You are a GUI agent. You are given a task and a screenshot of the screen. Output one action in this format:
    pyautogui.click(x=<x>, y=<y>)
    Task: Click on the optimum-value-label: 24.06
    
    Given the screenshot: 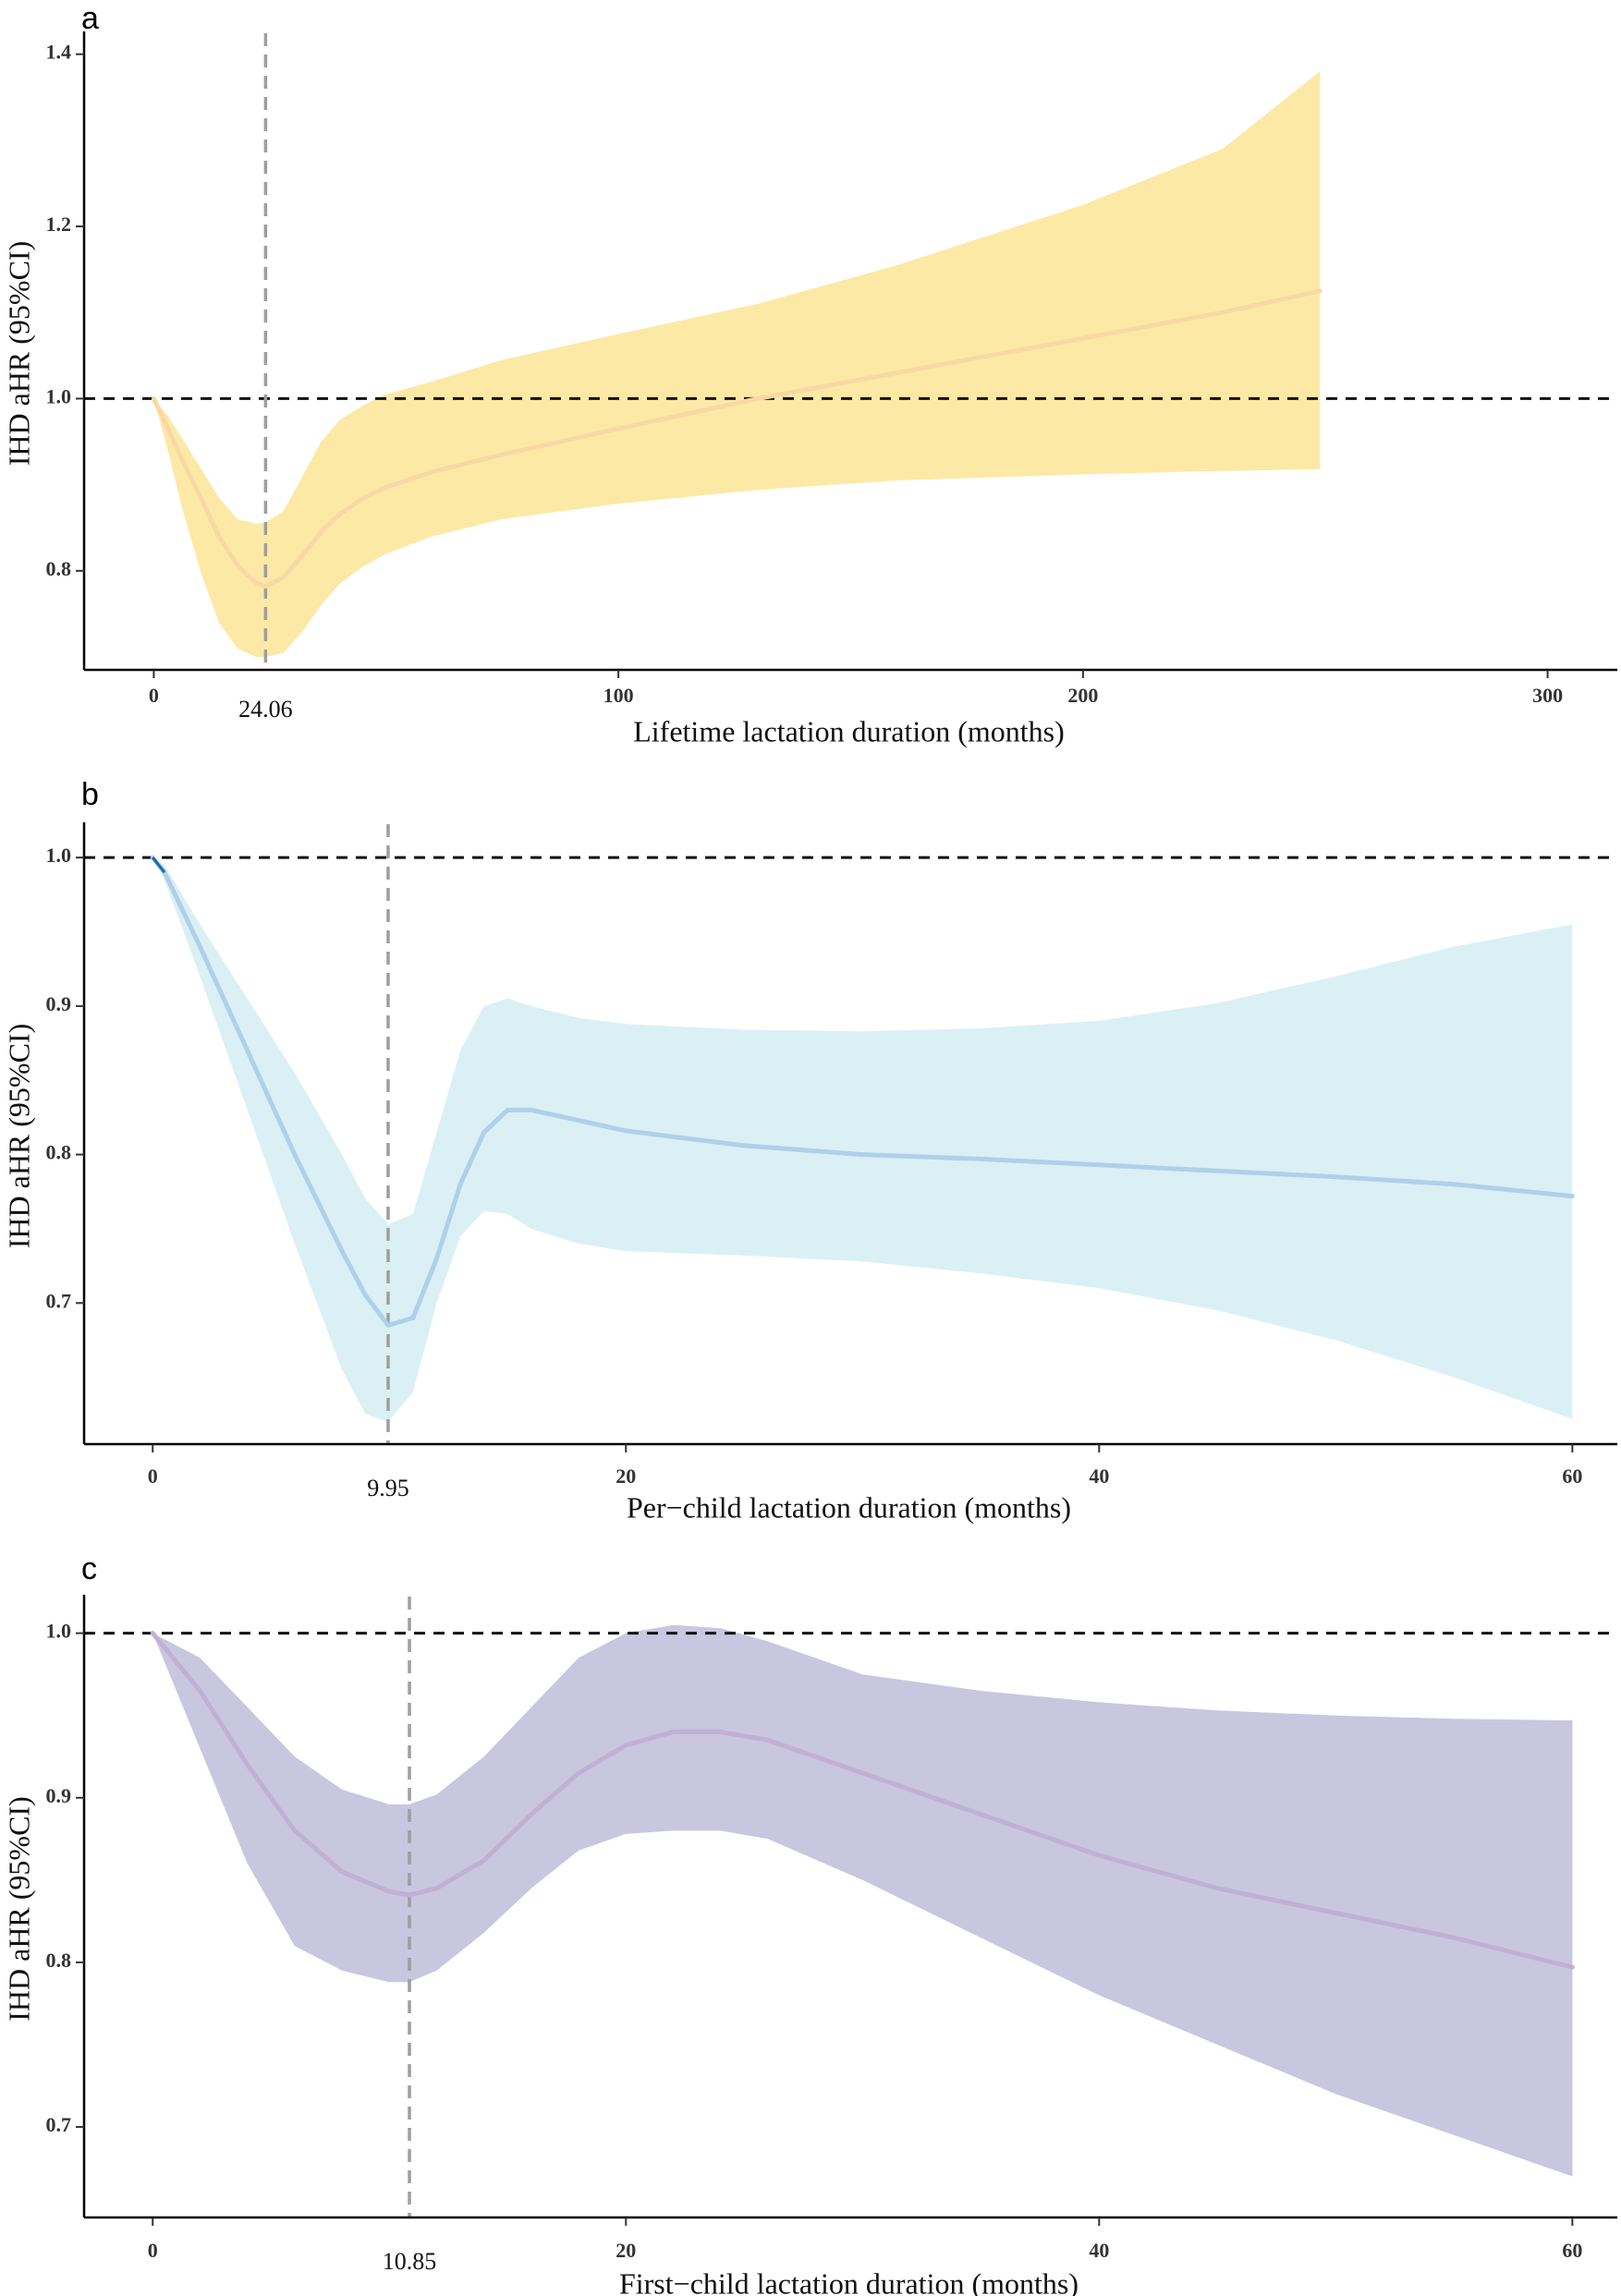 What is the action you would take?
    pyautogui.click(x=265, y=709)
    